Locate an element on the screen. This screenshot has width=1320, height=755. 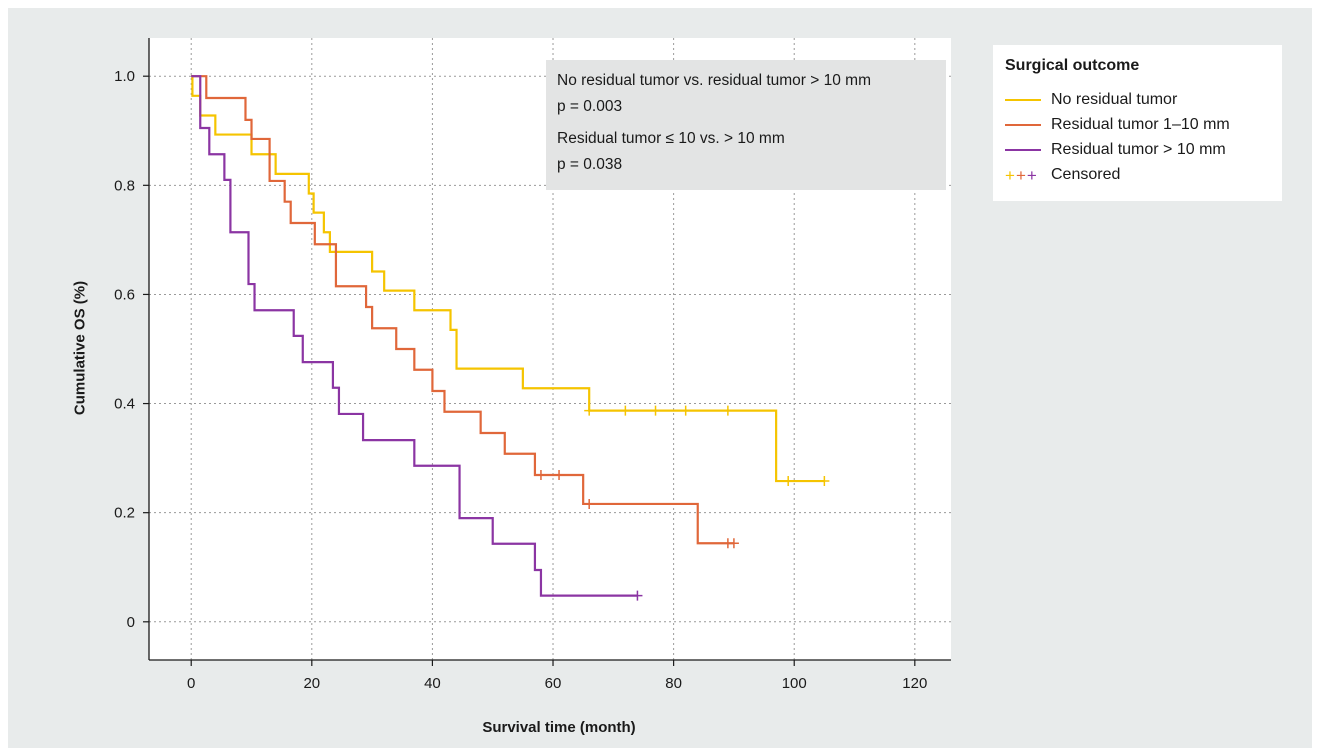
x-tick-label: 60 is located at coordinates (553, 683).